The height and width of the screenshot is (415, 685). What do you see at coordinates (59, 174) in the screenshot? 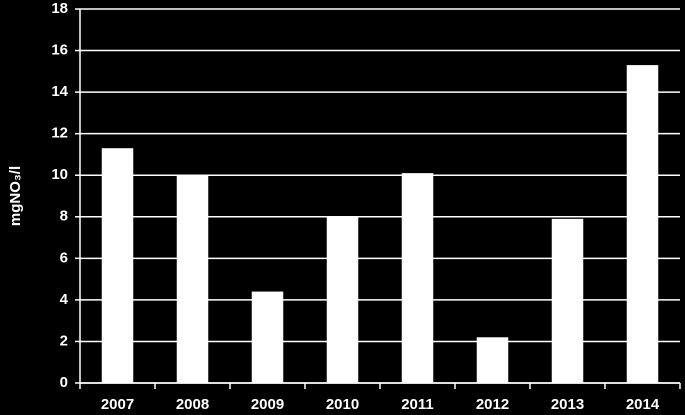
I see `y-tick-label: 10` at bounding box center [59, 174].